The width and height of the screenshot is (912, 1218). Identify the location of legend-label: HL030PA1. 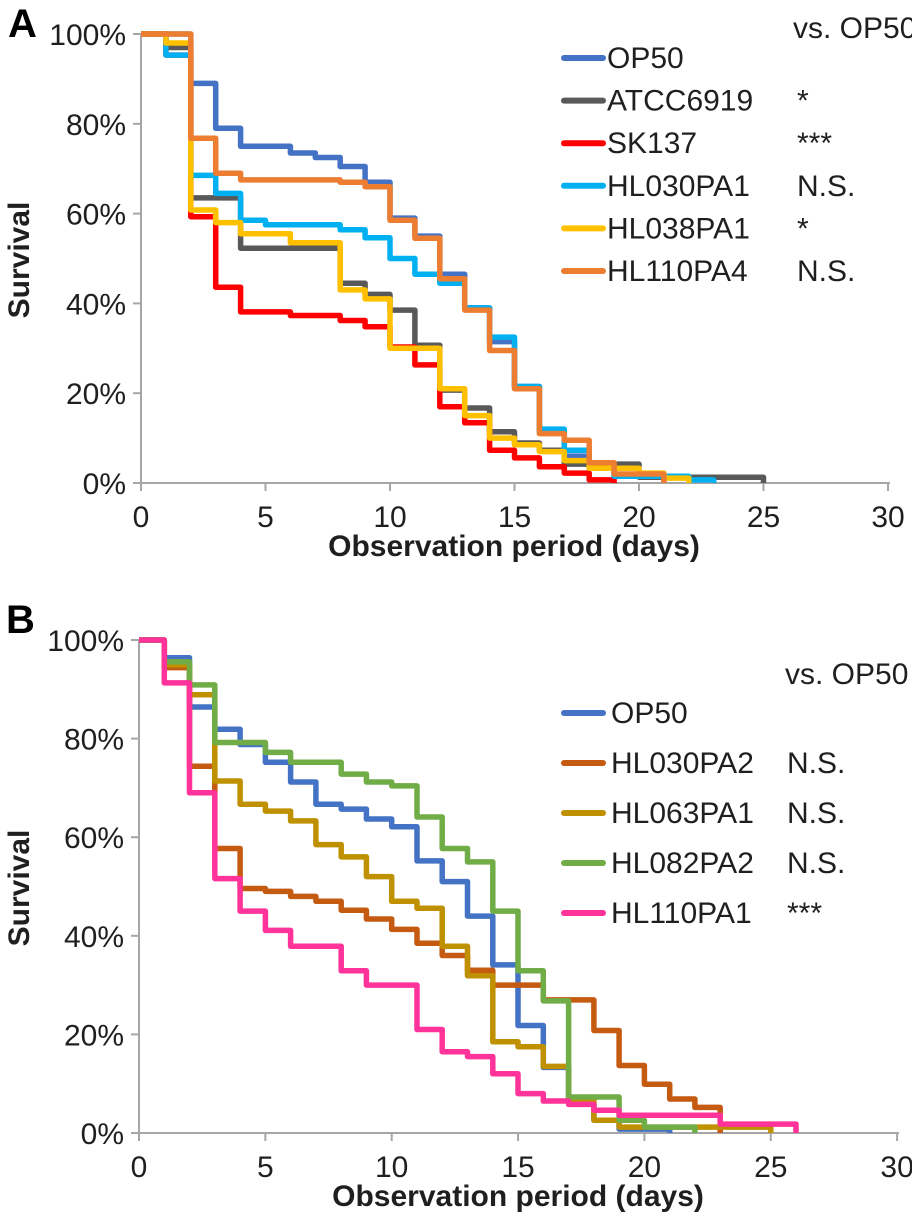
(678, 186).